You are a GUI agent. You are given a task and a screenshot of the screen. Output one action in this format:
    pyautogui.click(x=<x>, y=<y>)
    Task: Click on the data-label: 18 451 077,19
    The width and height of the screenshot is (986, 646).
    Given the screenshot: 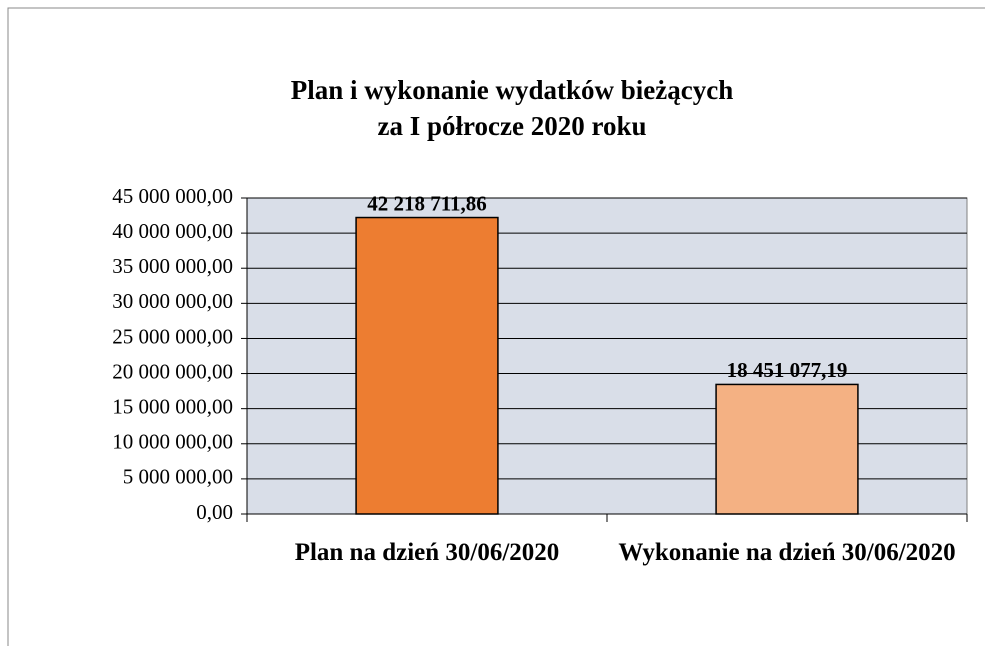 What is the action you would take?
    pyautogui.click(x=787, y=370)
    